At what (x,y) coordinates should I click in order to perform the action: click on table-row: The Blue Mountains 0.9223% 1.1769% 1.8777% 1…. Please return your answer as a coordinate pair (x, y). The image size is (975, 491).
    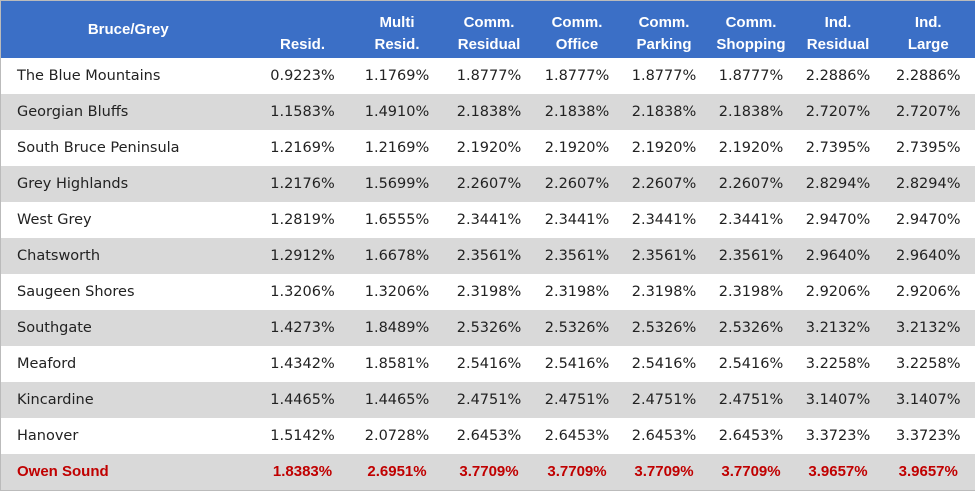
    Looking at the image, I should click on (488, 76).